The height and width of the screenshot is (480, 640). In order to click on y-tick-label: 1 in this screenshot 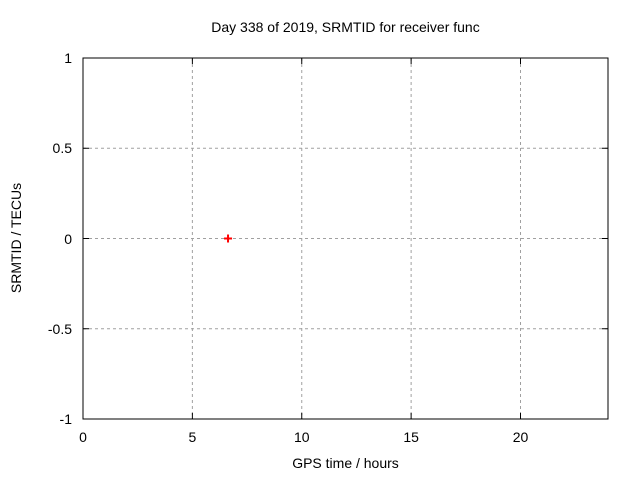, I will do `click(68, 58)`.